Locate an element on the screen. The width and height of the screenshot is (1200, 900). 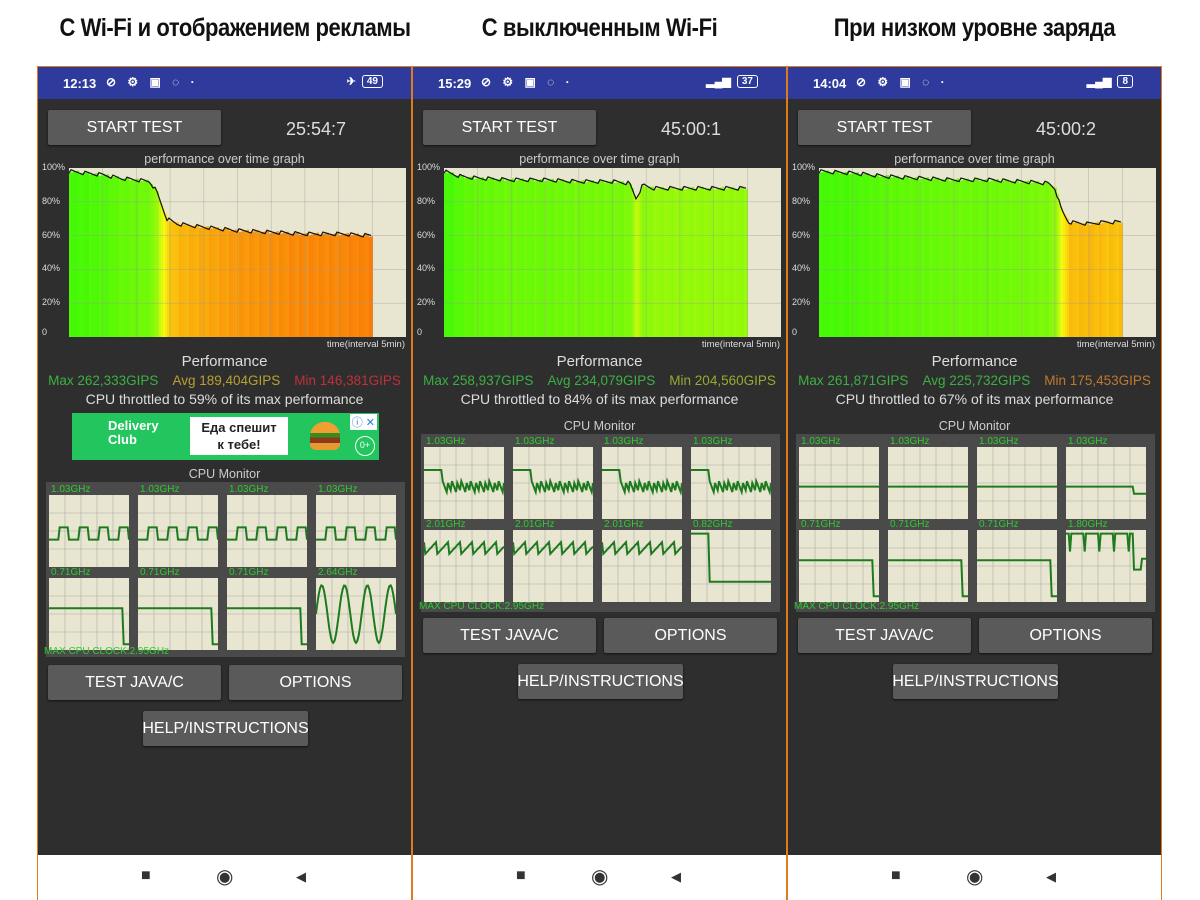
headline: С выключенным Wi-Fi is located at coordinates (599, 28).